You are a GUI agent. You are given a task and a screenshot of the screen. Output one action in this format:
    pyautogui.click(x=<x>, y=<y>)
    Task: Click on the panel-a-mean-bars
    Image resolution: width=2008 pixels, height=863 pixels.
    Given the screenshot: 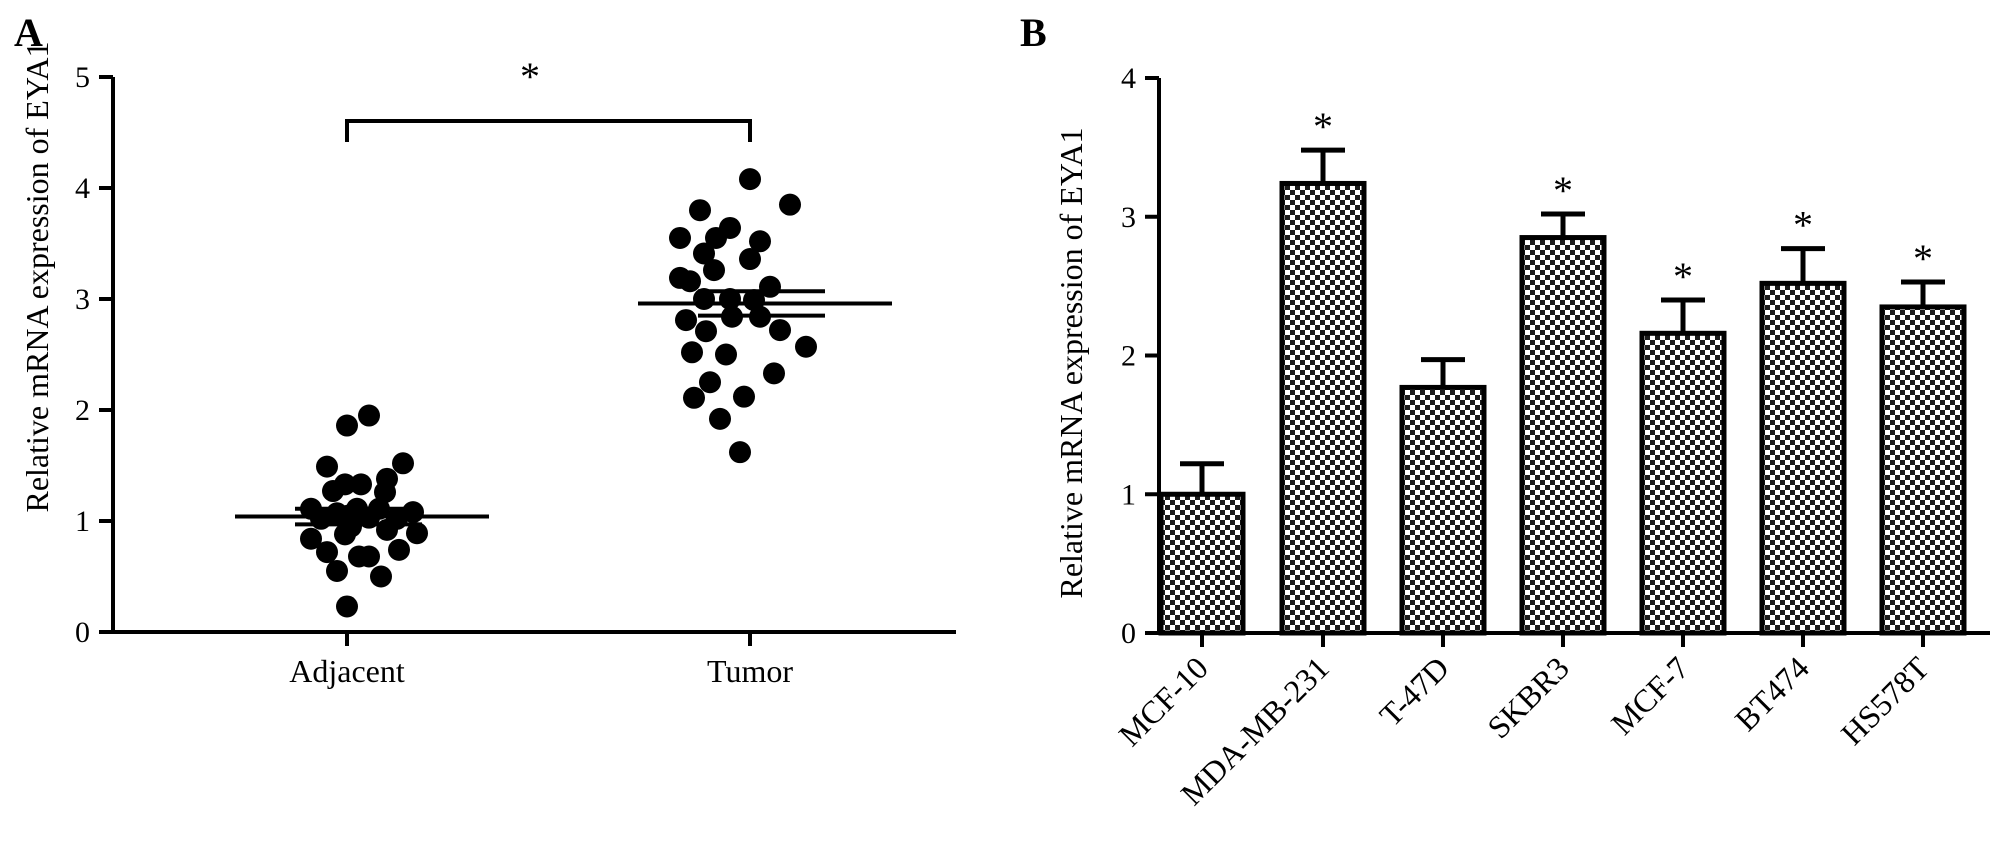 What is the action you would take?
    pyautogui.click(x=563, y=408)
    